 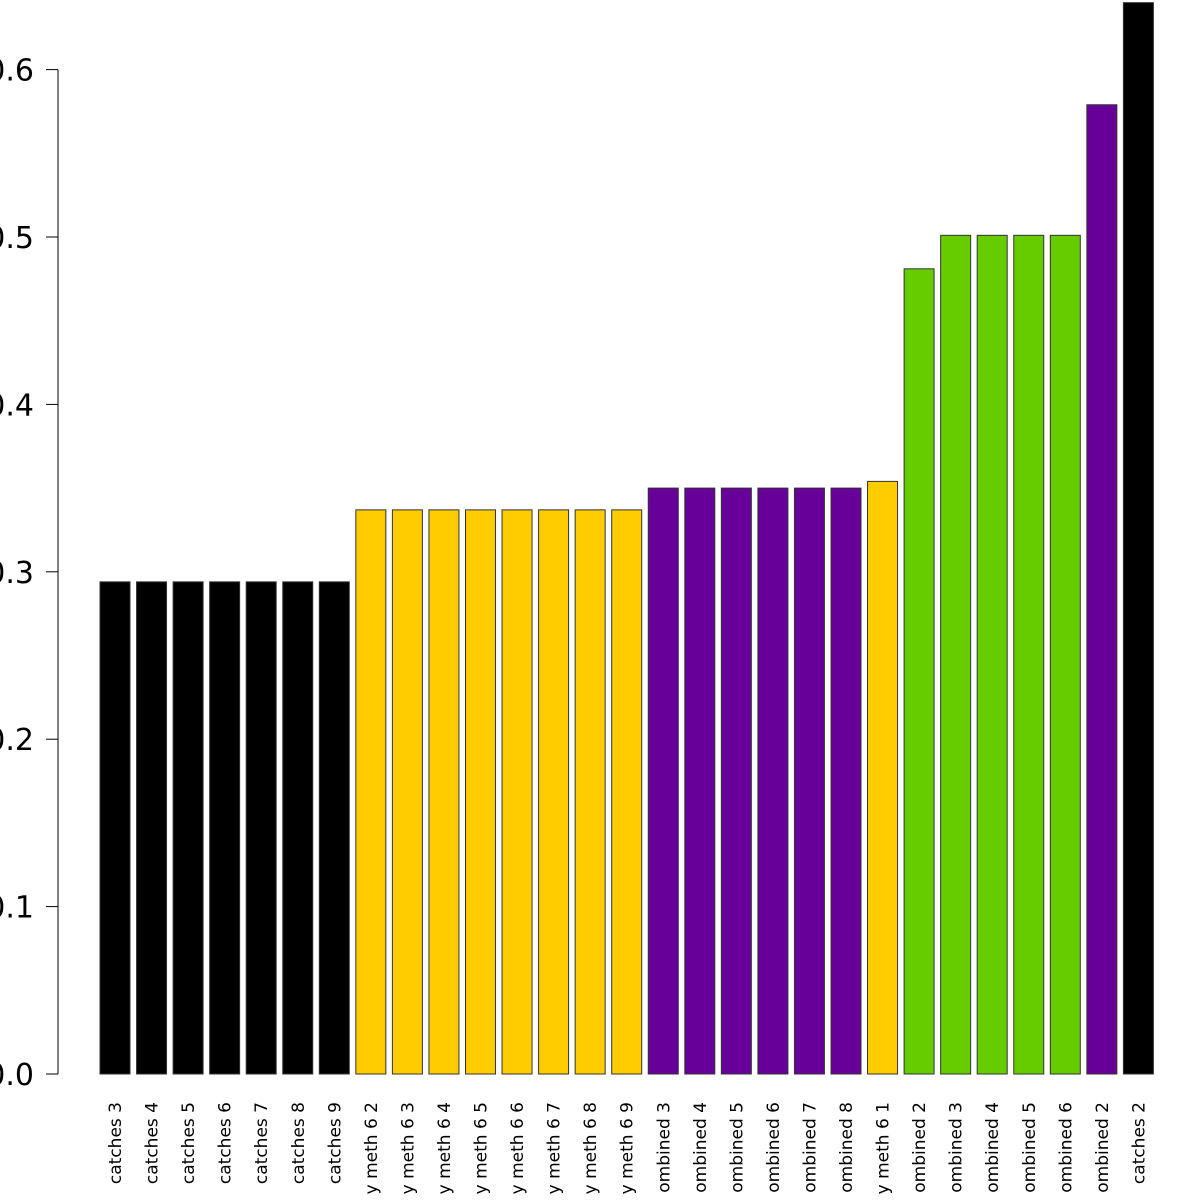 I want to click on y-tick-label: 0.1, so click(x=17, y=908).